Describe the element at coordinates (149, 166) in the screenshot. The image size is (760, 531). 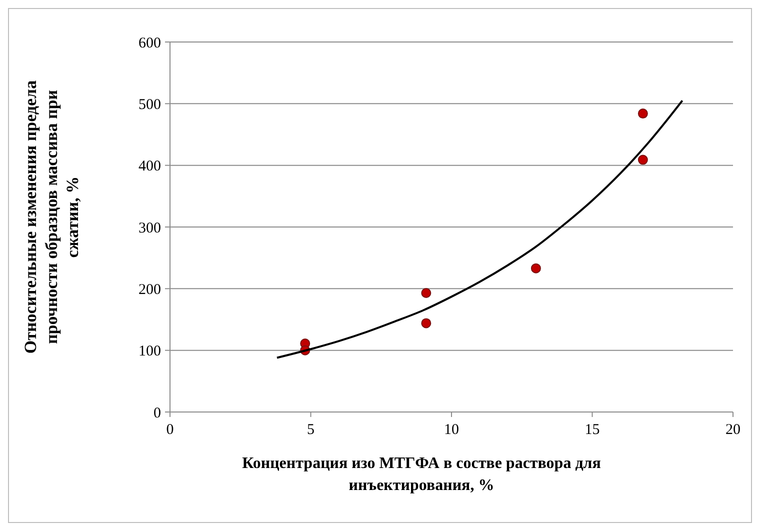
I see `y-tick-label: 400` at that location.